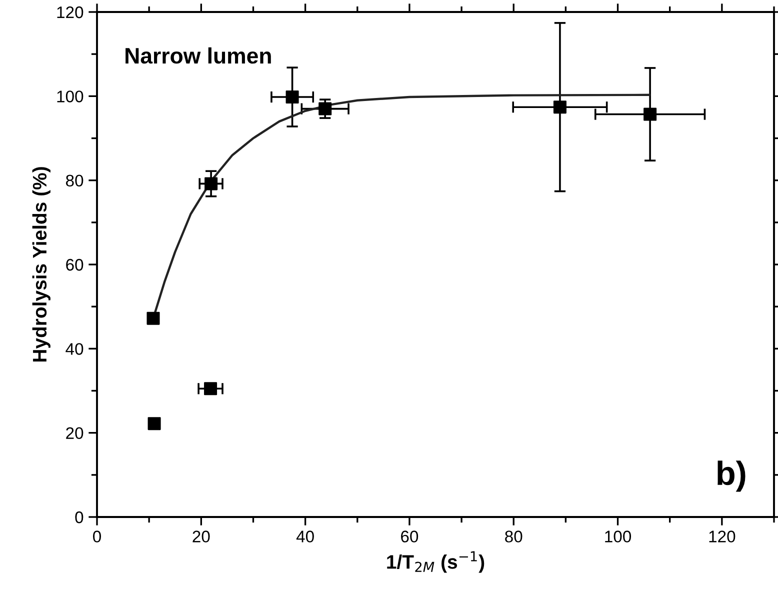 The width and height of the screenshot is (778, 599). I want to click on x-tick-label: 120, so click(722, 536).